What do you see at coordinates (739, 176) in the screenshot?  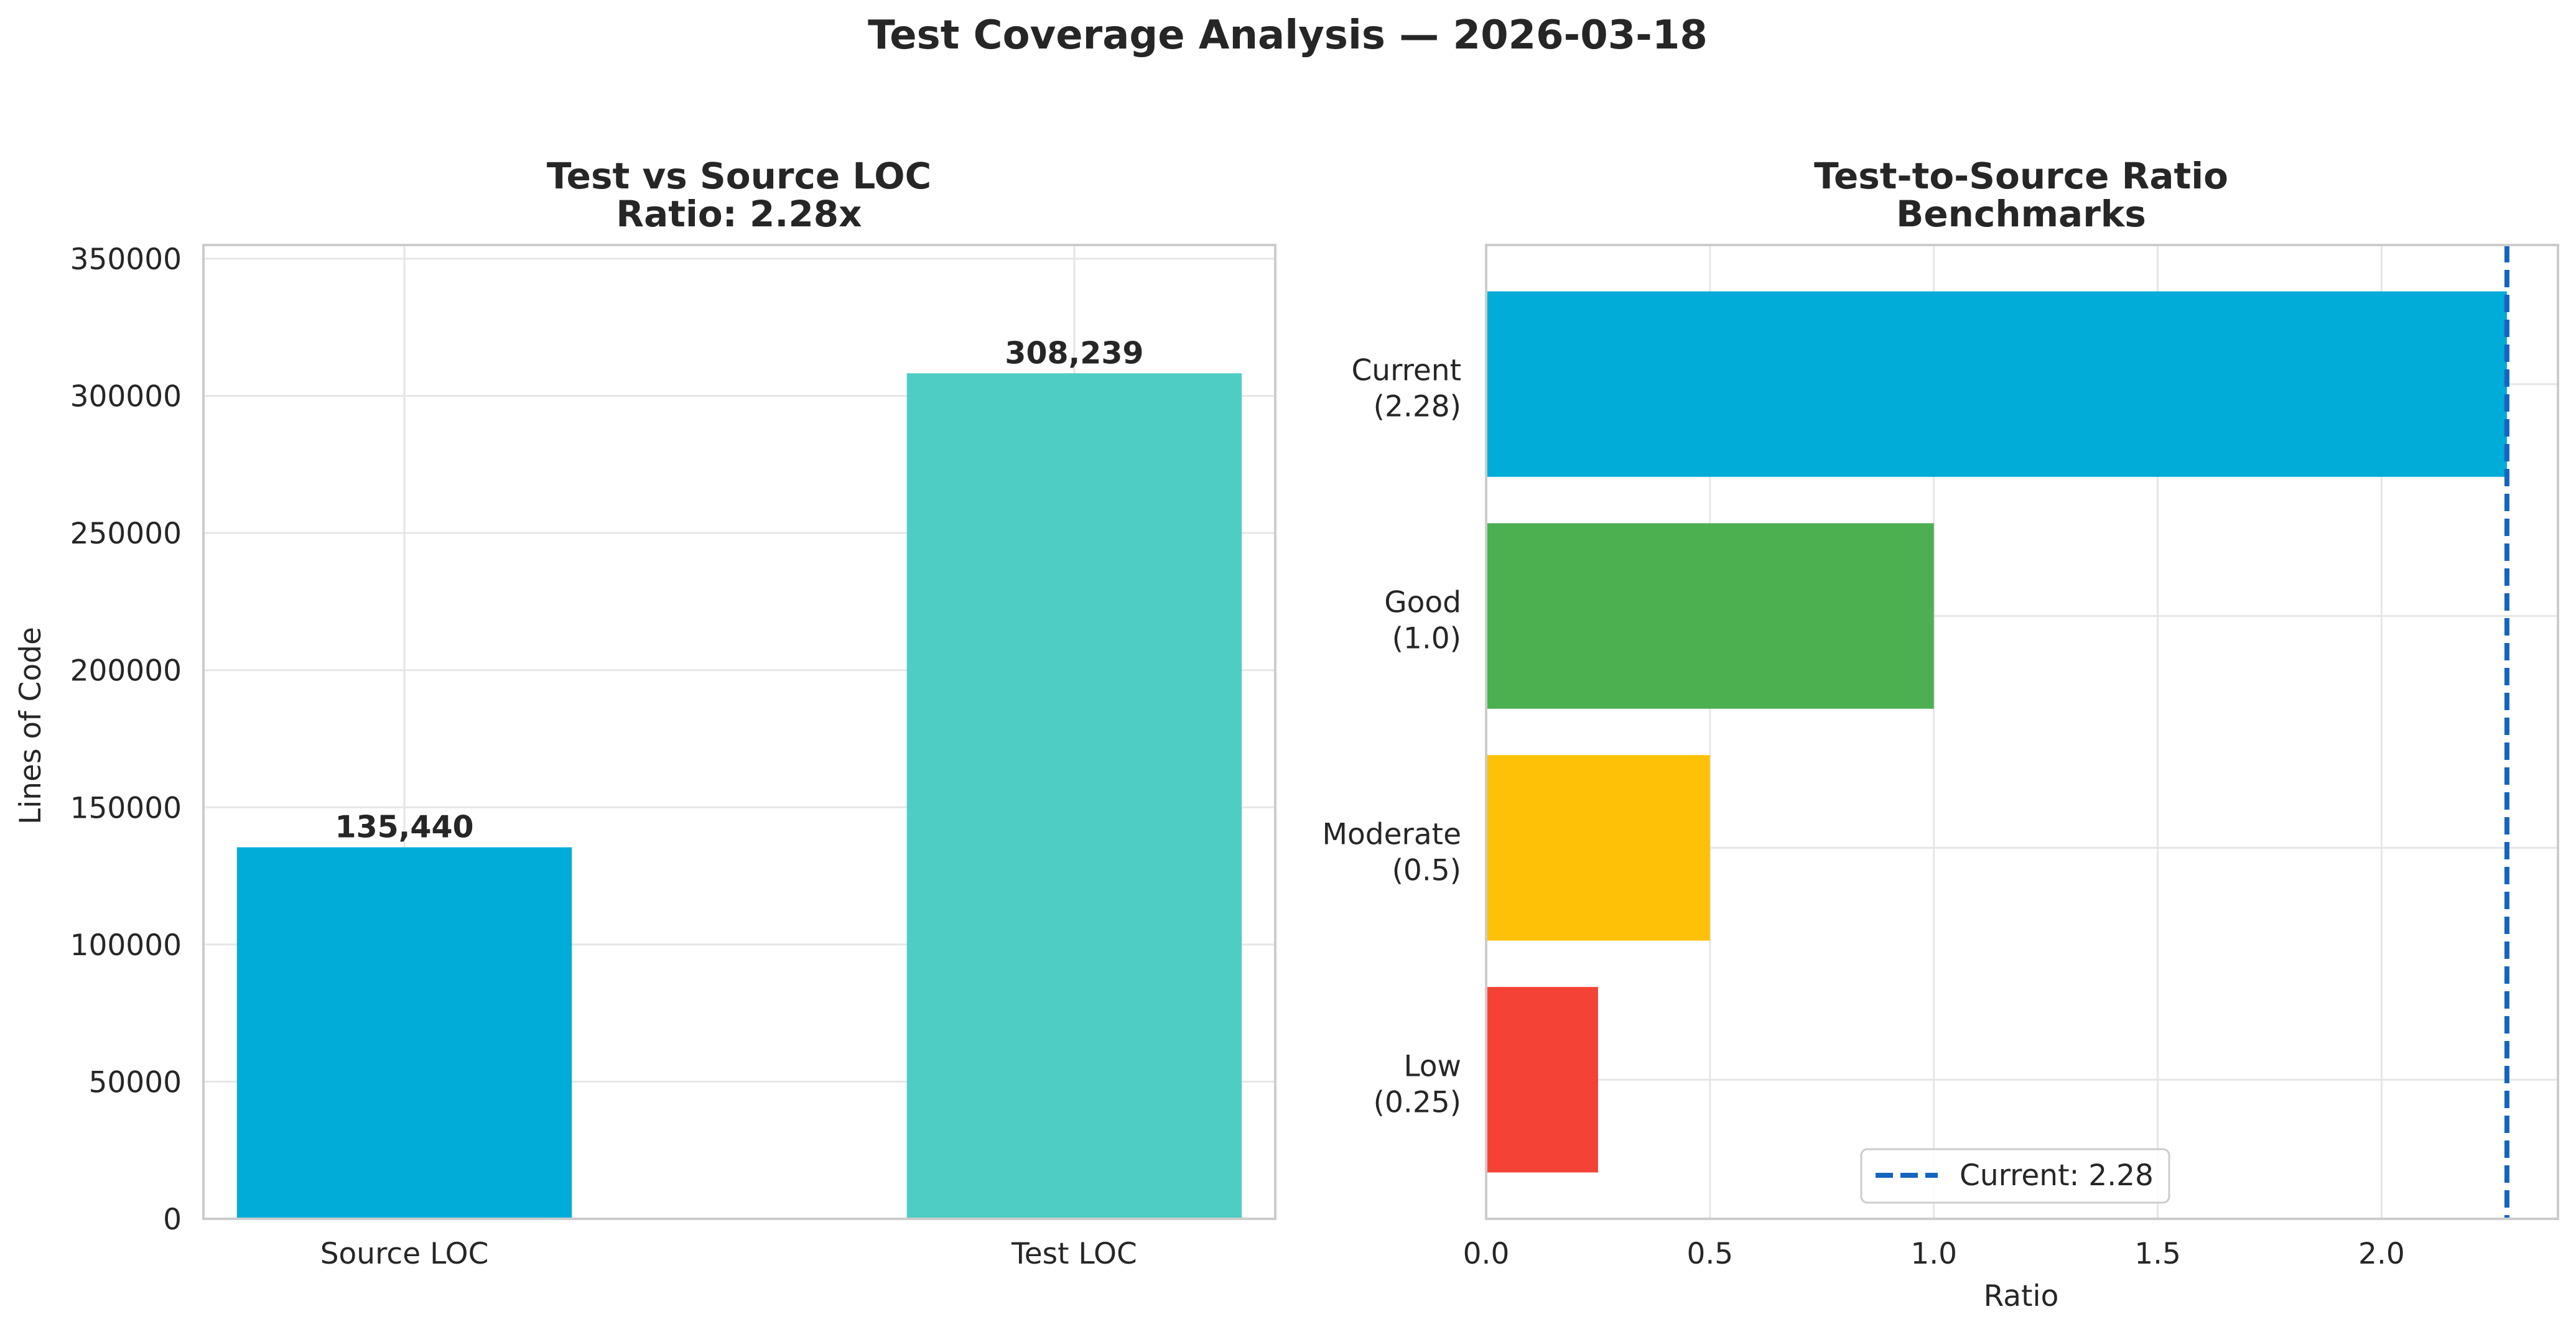 I see `loc-chart-title-line1: Test vs Source LOC` at bounding box center [739, 176].